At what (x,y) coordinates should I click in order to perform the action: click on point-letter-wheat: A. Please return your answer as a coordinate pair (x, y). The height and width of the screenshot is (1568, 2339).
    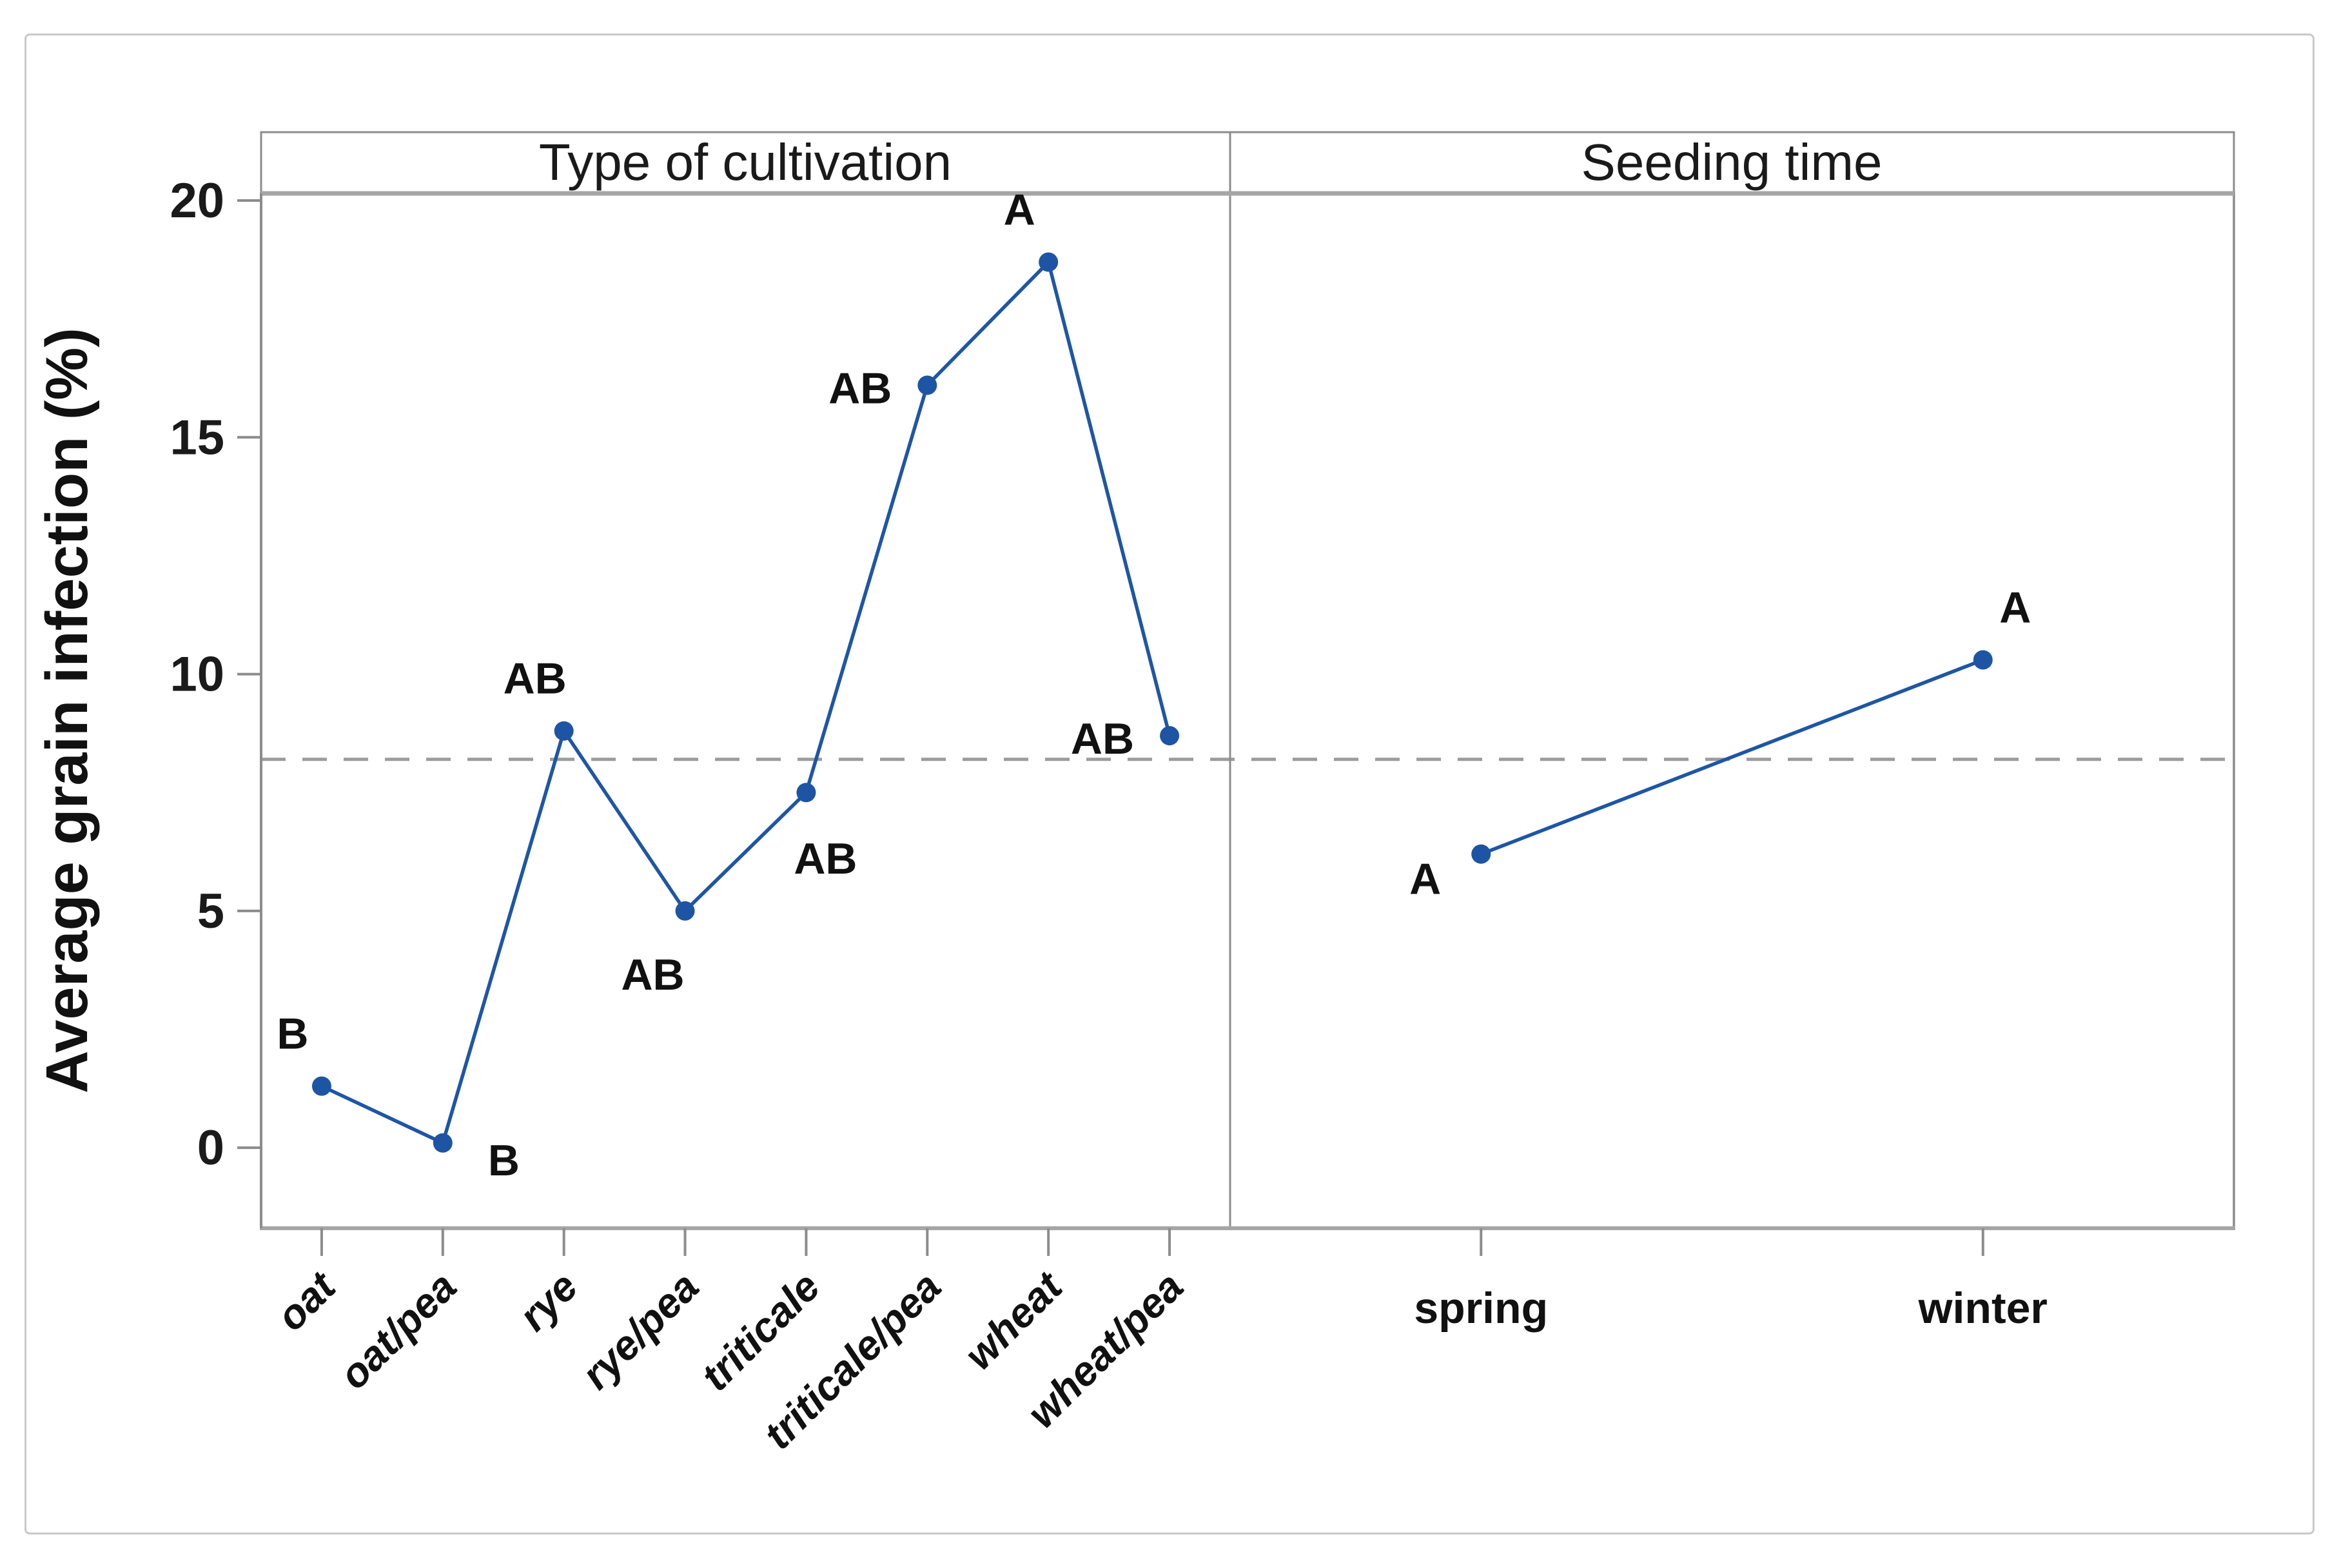
    Looking at the image, I should click on (1020, 210).